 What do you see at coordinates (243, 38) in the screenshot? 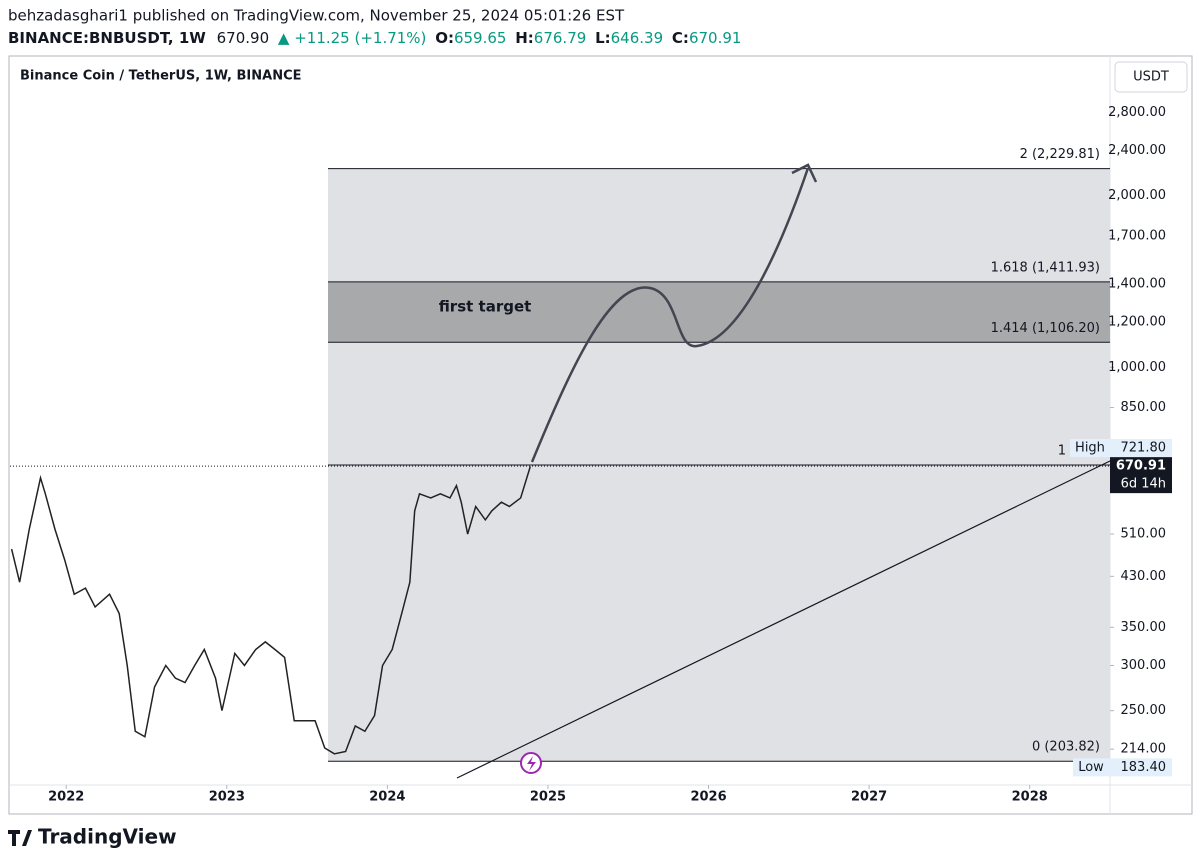
I see `last: 670.90` at bounding box center [243, 38].